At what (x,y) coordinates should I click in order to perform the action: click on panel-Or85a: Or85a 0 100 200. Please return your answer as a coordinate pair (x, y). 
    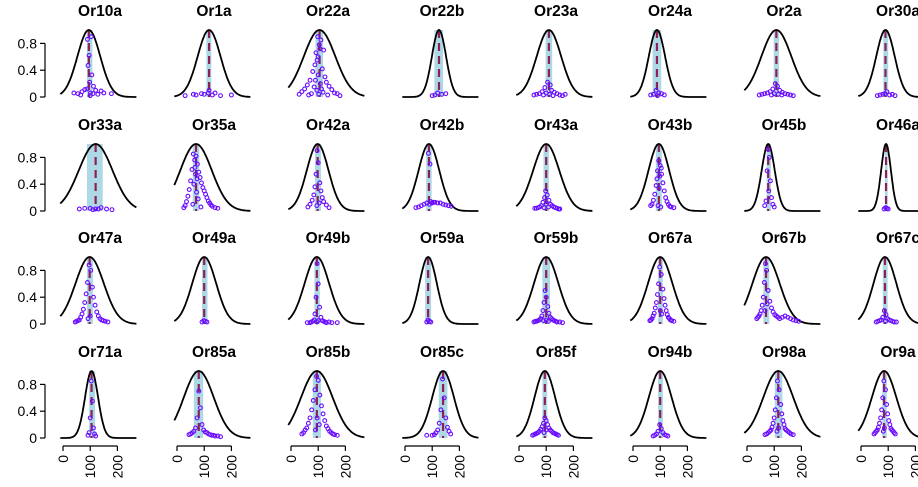
    Looking at the image, I should click on (210, 411).